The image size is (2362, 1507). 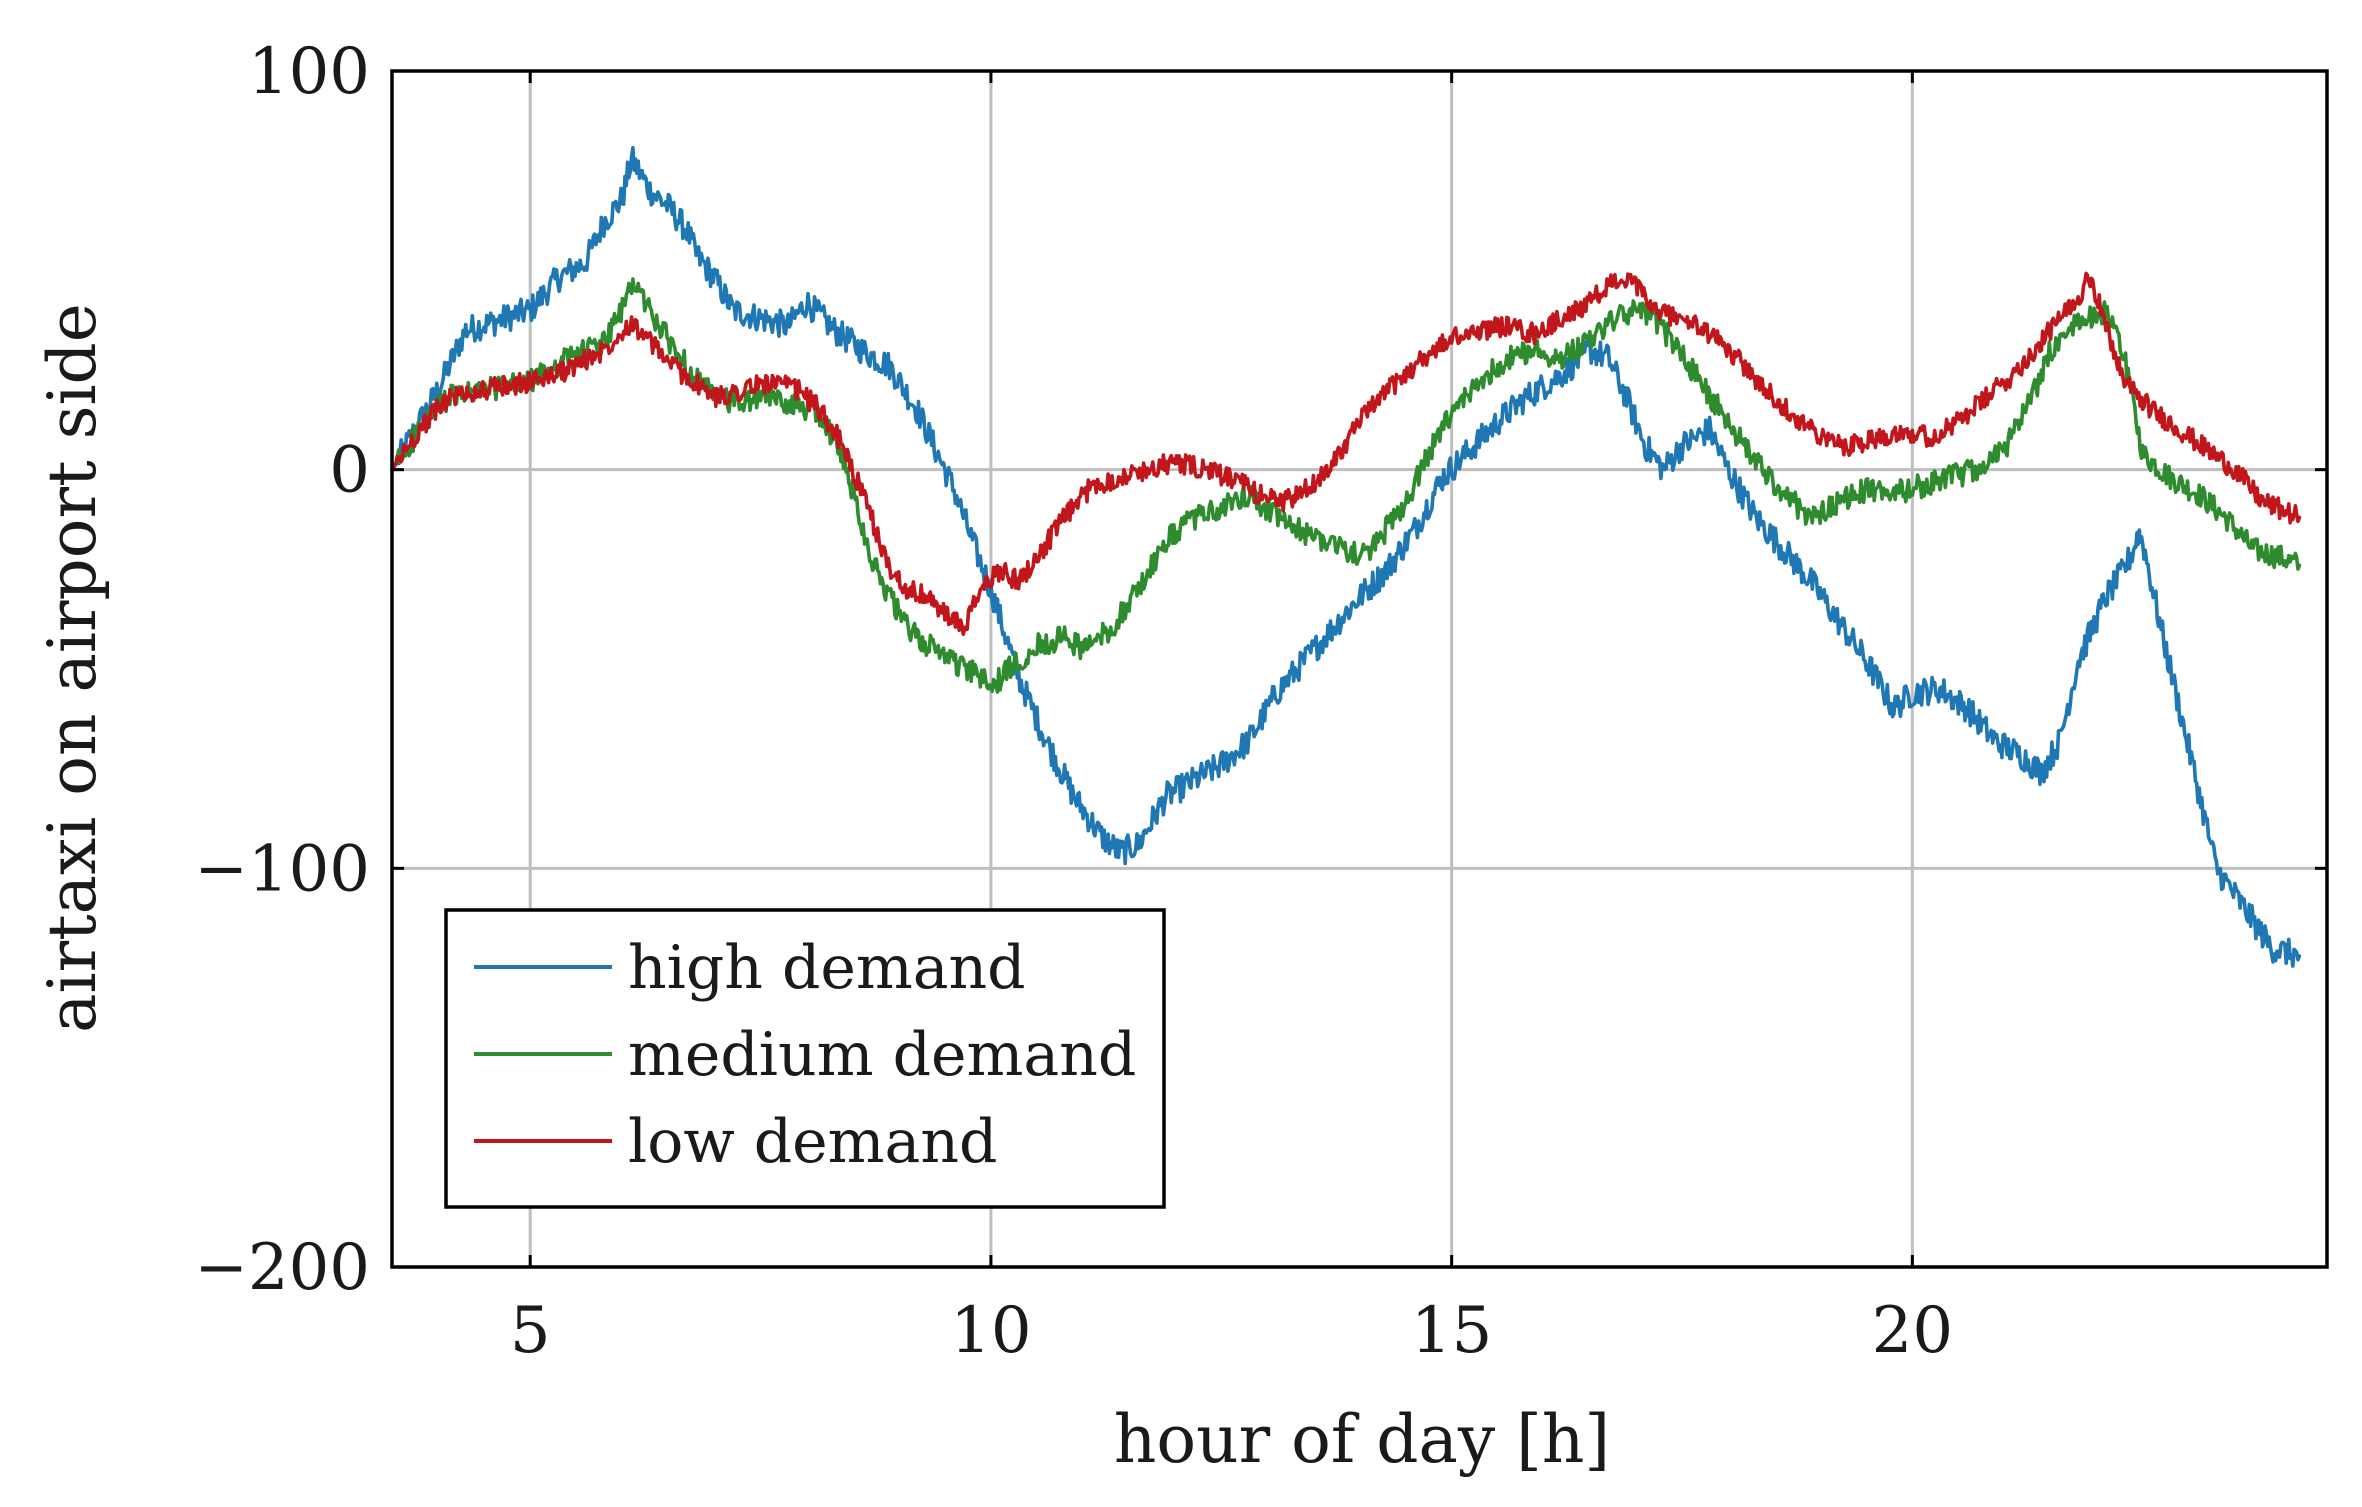 I want to click on x-tick-label-10: 10, so click(x=990, y=1331).